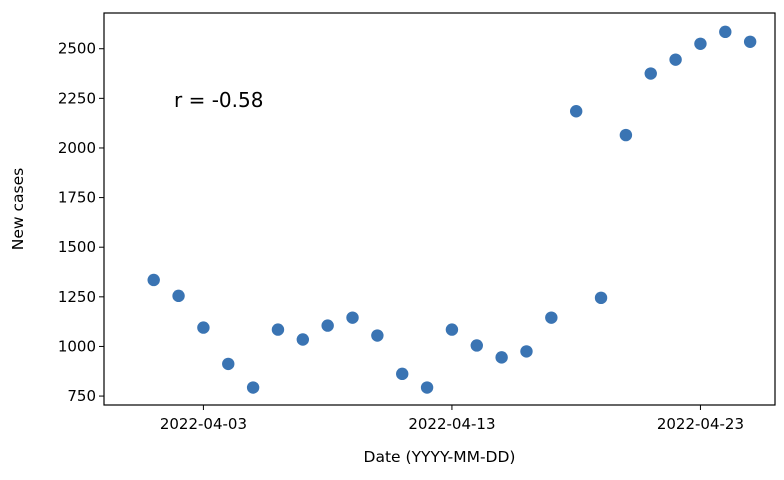  Describe the element at coordinates (77, 98) in the screenshot. I see `y-tick-label: 2250` at that location.